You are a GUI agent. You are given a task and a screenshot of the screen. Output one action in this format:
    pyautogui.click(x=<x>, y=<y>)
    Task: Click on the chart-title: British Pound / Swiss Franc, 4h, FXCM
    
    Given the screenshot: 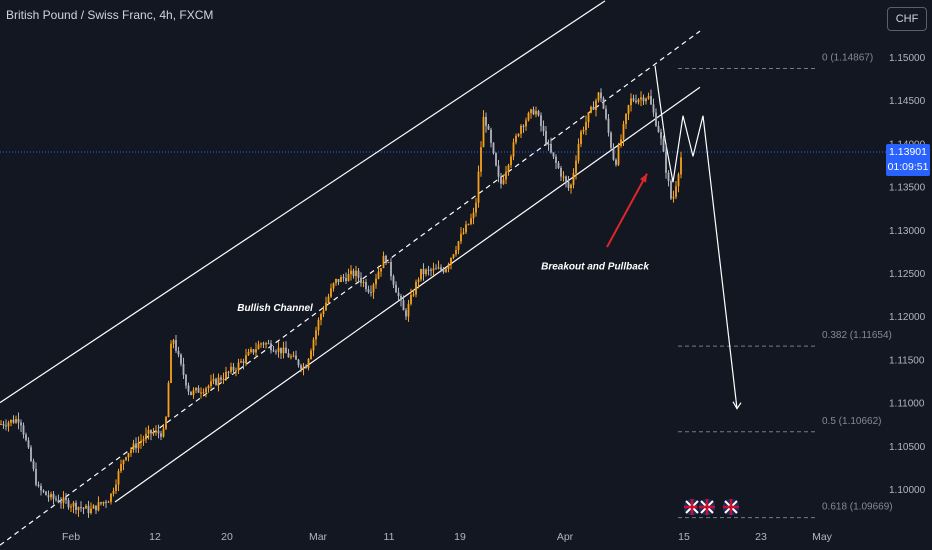 What is the action you would take?
    pyautogui.click(x=110, y=15)
    